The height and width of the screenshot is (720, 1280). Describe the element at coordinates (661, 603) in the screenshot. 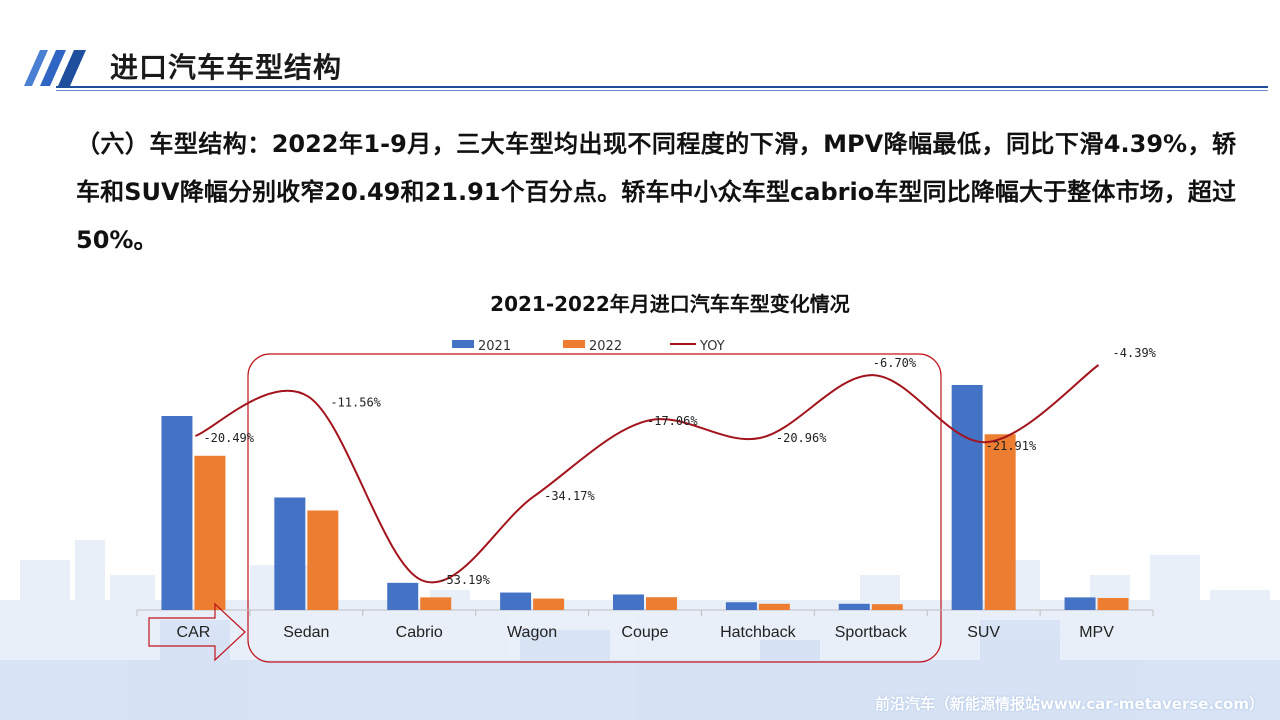

I see `bar-2022-coupe` at that location.